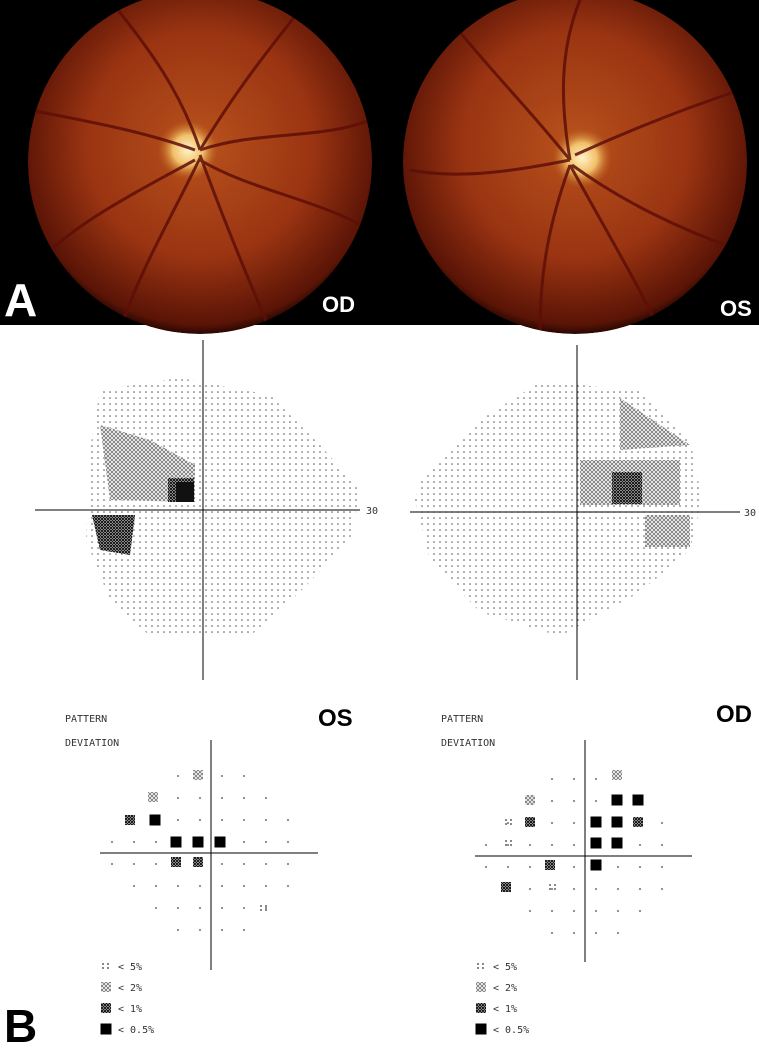  Describe the element at coordinates (505, 988) in the screenshot. I see `legend-label: < 2%` at that location.